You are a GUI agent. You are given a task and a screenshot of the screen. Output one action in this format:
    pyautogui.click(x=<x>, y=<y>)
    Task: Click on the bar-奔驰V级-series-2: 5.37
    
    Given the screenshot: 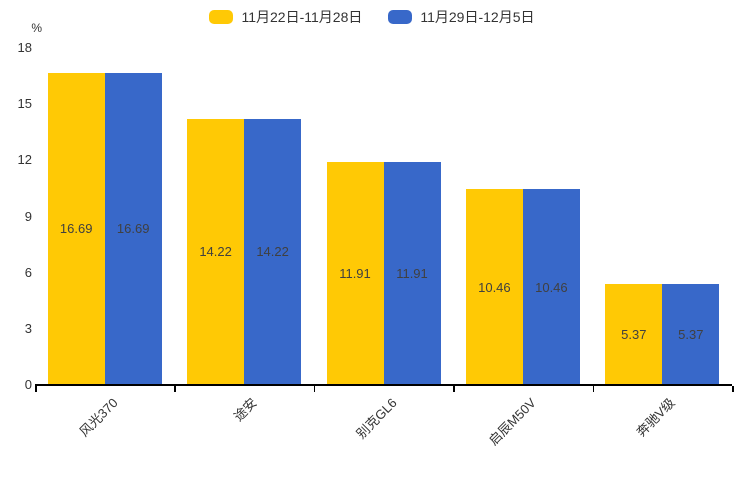 What is the action you would take?
    pyautogui.click(x=691, y=334)
    